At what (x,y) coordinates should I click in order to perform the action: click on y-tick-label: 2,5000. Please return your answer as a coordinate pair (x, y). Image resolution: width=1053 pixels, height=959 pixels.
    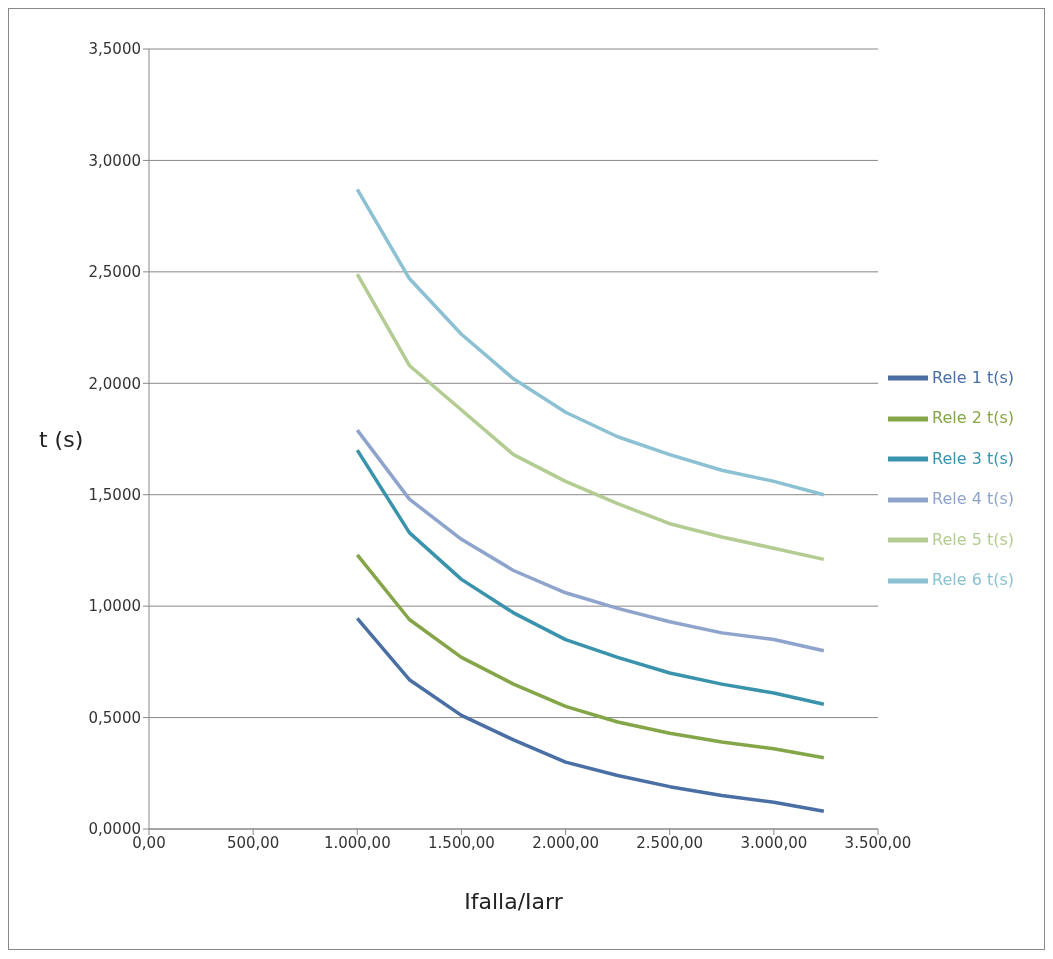
    Looking at the image, I should click on (114, 272).